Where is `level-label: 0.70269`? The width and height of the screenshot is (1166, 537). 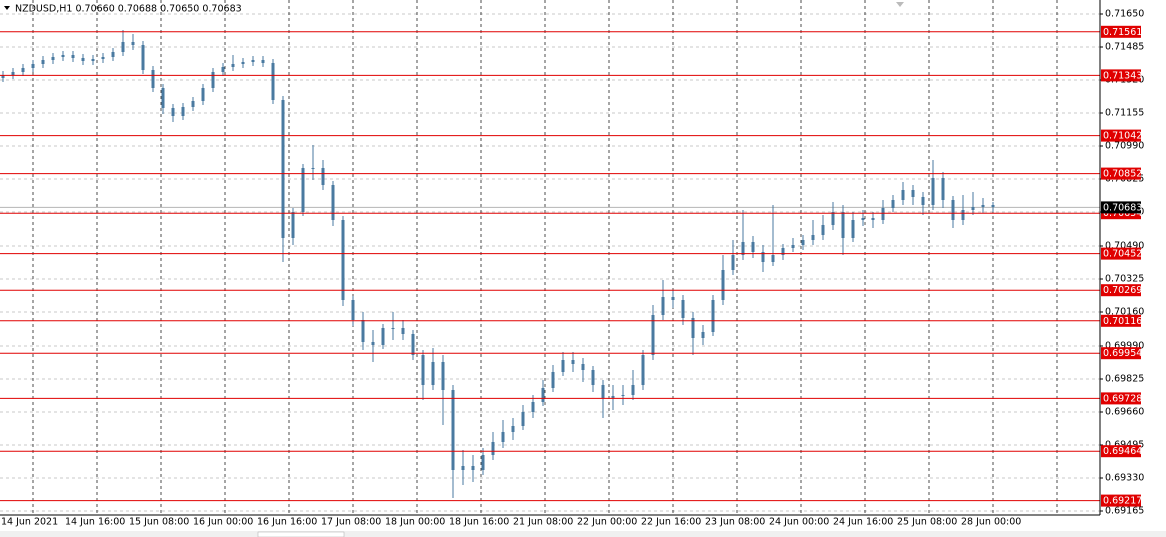 level-label: 0.70269 is located at coordinates (1122, 290).